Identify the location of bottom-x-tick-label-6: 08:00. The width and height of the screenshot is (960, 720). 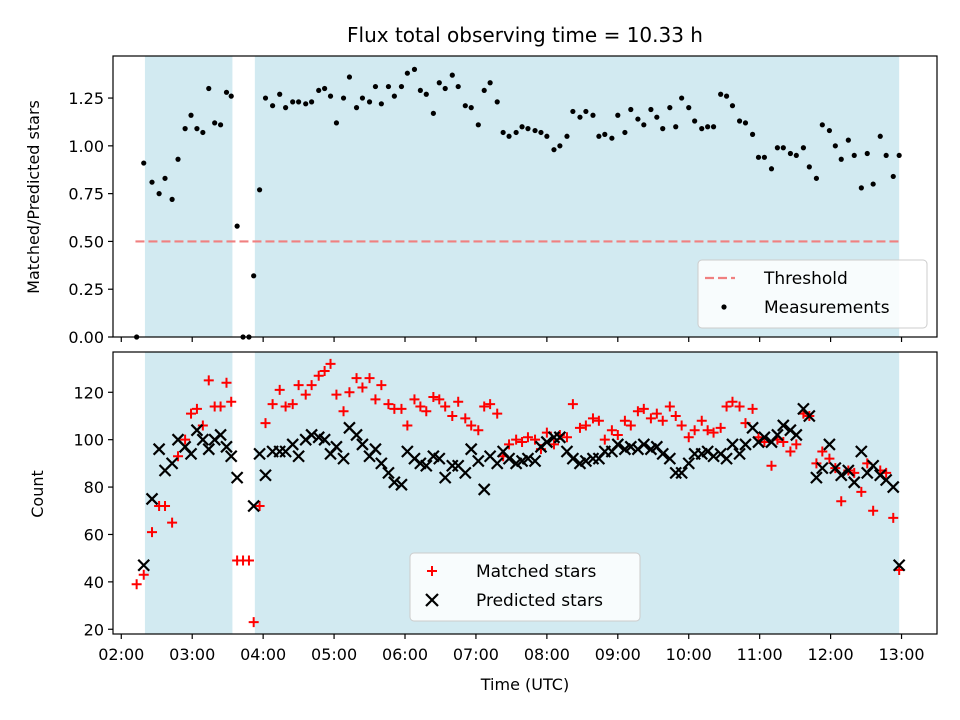
(547, 654).